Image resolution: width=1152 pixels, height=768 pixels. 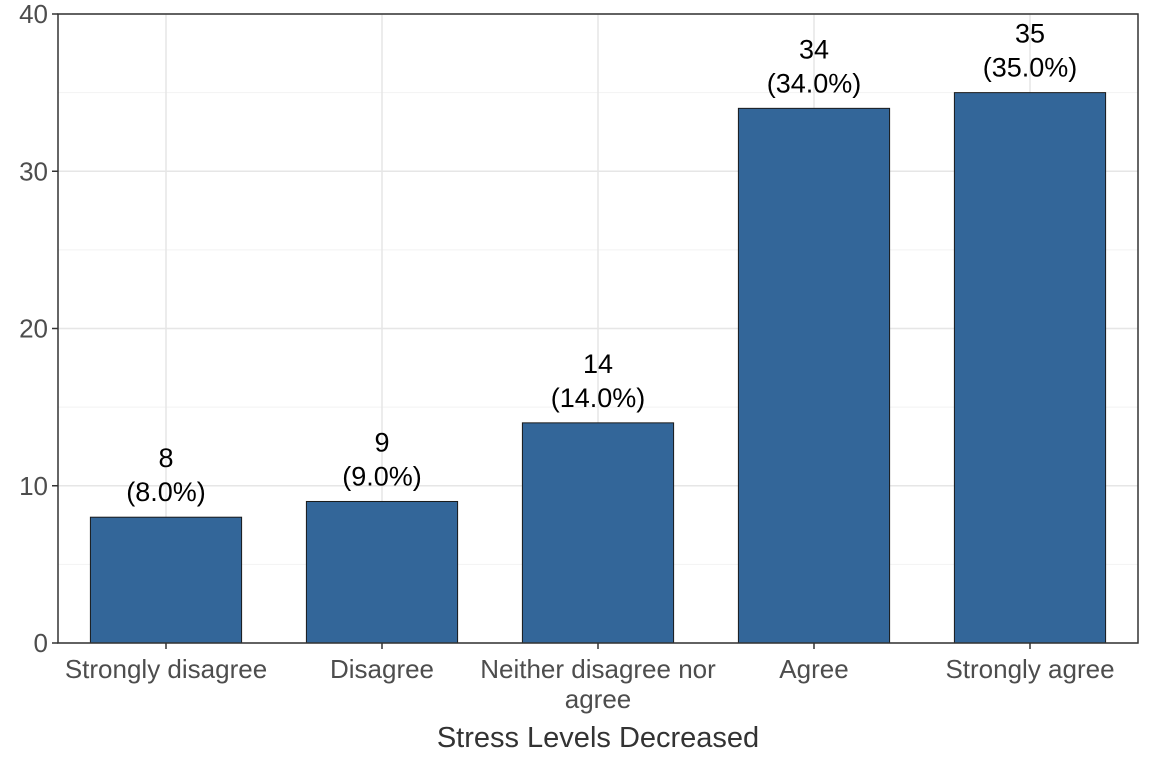 What do you see at coordinates (814, 83) in the screenshot?
I see `data-label-percent: (34.0%)` at bounding box center [814, 83].